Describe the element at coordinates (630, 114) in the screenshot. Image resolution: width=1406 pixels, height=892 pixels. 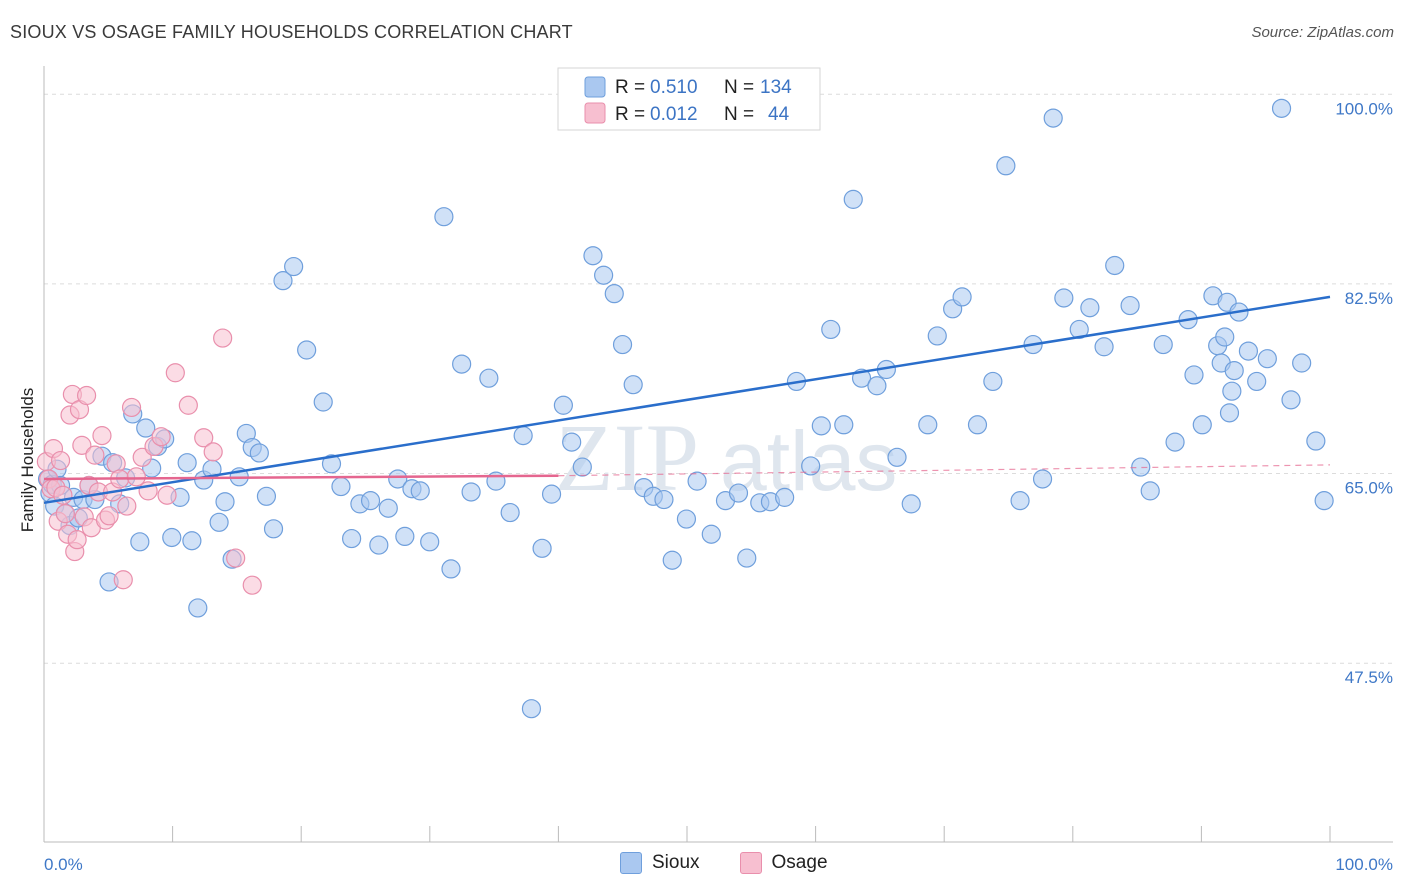
I see `legend-r-label-osage: R =` at that location.